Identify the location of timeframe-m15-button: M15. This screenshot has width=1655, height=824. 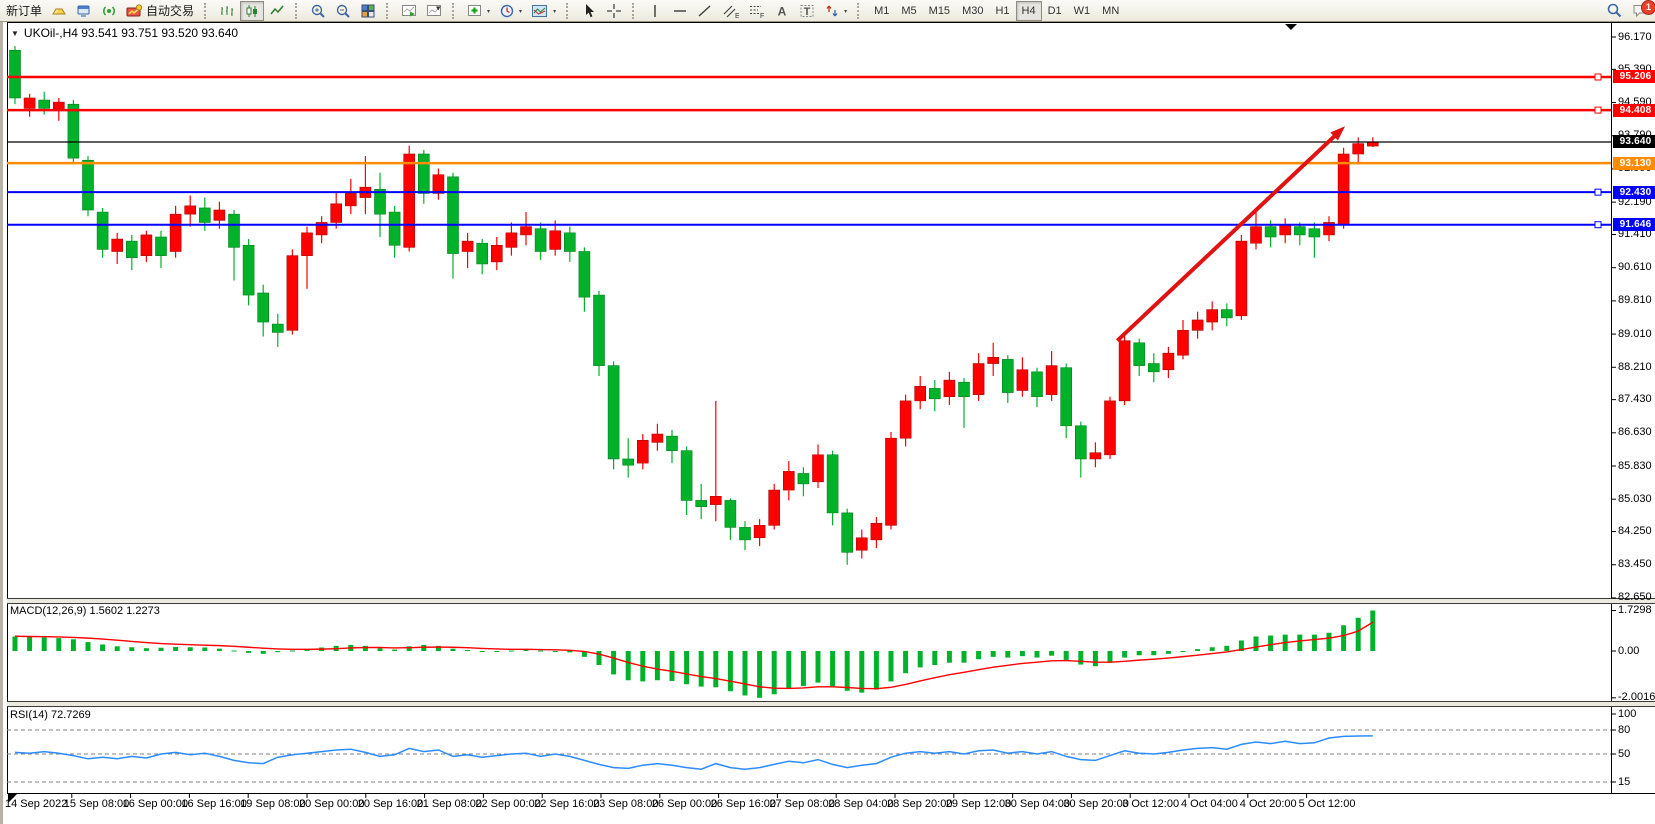
(939, 10).